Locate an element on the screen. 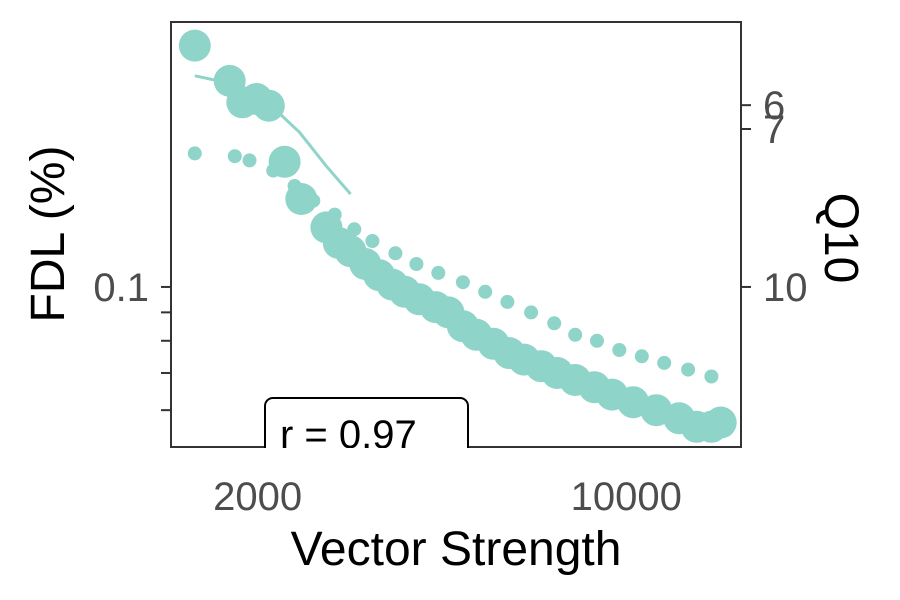  y-axis-title: FDL (%) is located at coordinates (48, 234).